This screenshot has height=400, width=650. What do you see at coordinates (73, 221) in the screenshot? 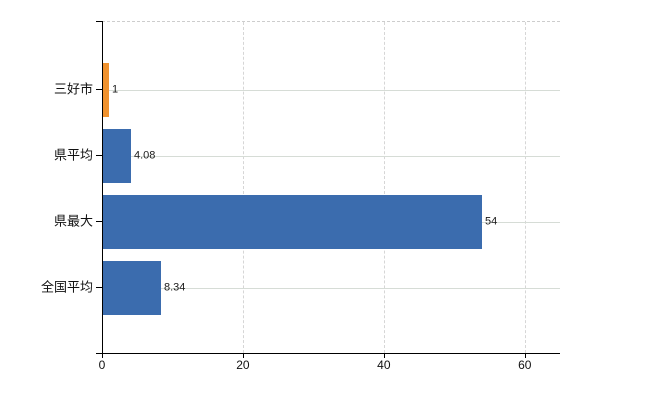
I see `category-label: 県最大` at bounding box center [73, 221].